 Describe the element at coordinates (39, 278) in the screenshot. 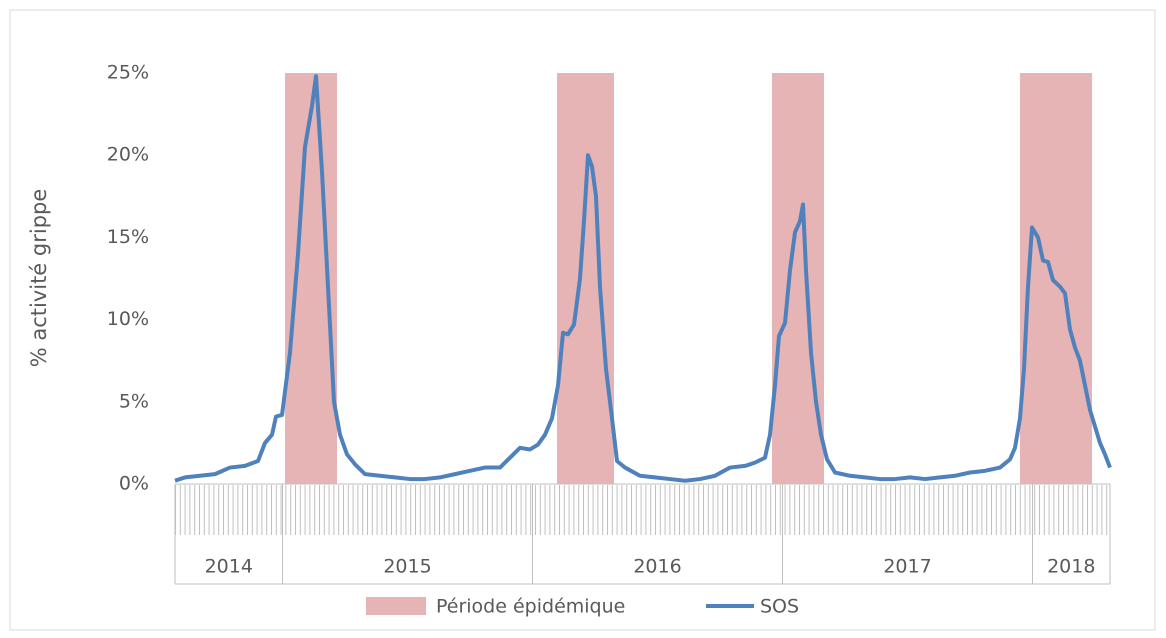

I see `y-axis-label: % activité grippe` at that location.